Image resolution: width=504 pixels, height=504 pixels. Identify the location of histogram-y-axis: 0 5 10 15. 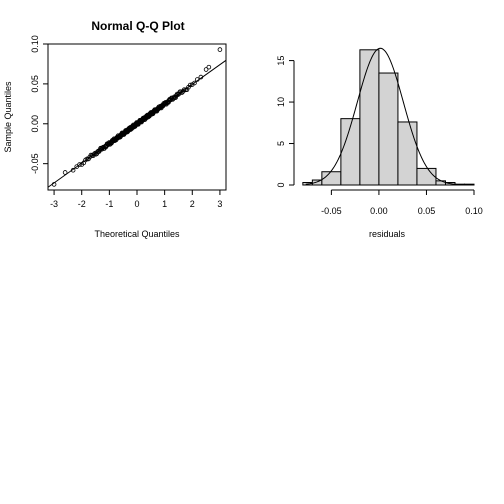
(285, 122).